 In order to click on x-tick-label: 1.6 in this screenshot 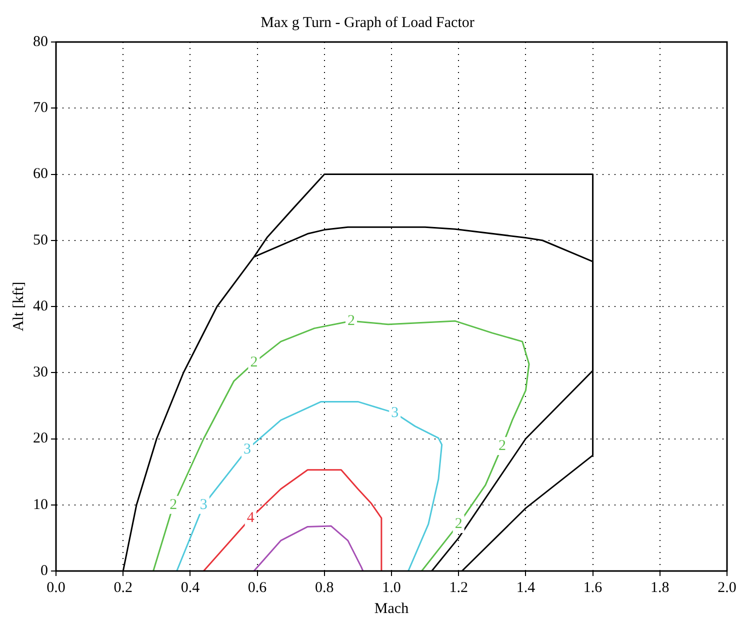, I will do `click(593, 588)`.